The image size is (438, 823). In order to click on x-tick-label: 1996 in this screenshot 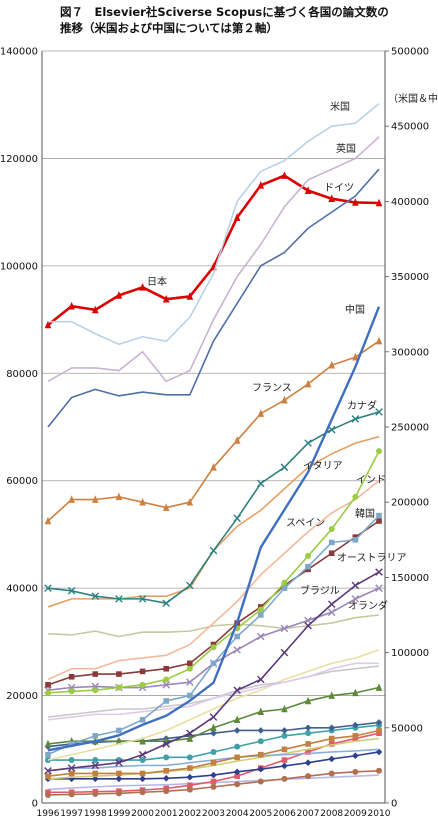, I will do `click(48, 814)`.